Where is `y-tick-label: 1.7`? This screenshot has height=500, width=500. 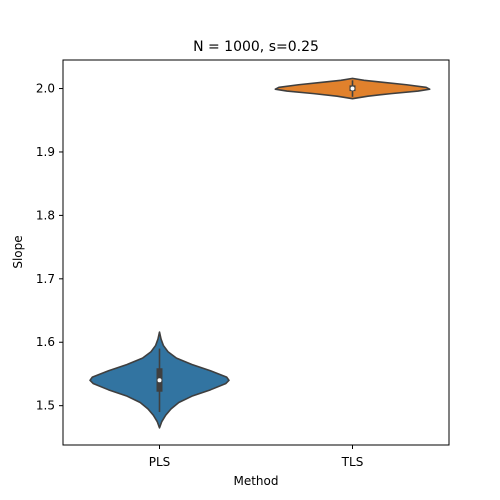 y-tick-label: 1.7 is located at coordinates (45, 279).